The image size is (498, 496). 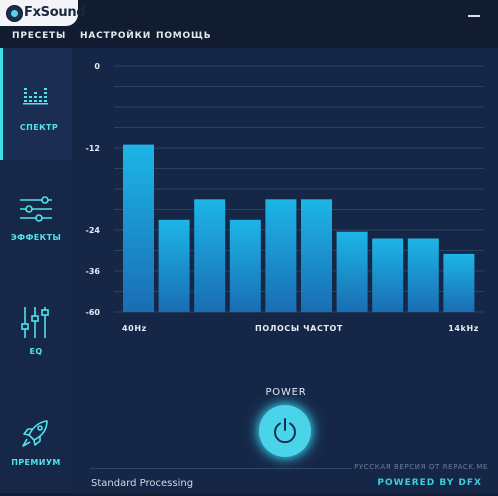 I want to click on y-tick-label: -36, so click(x=93, y=271).